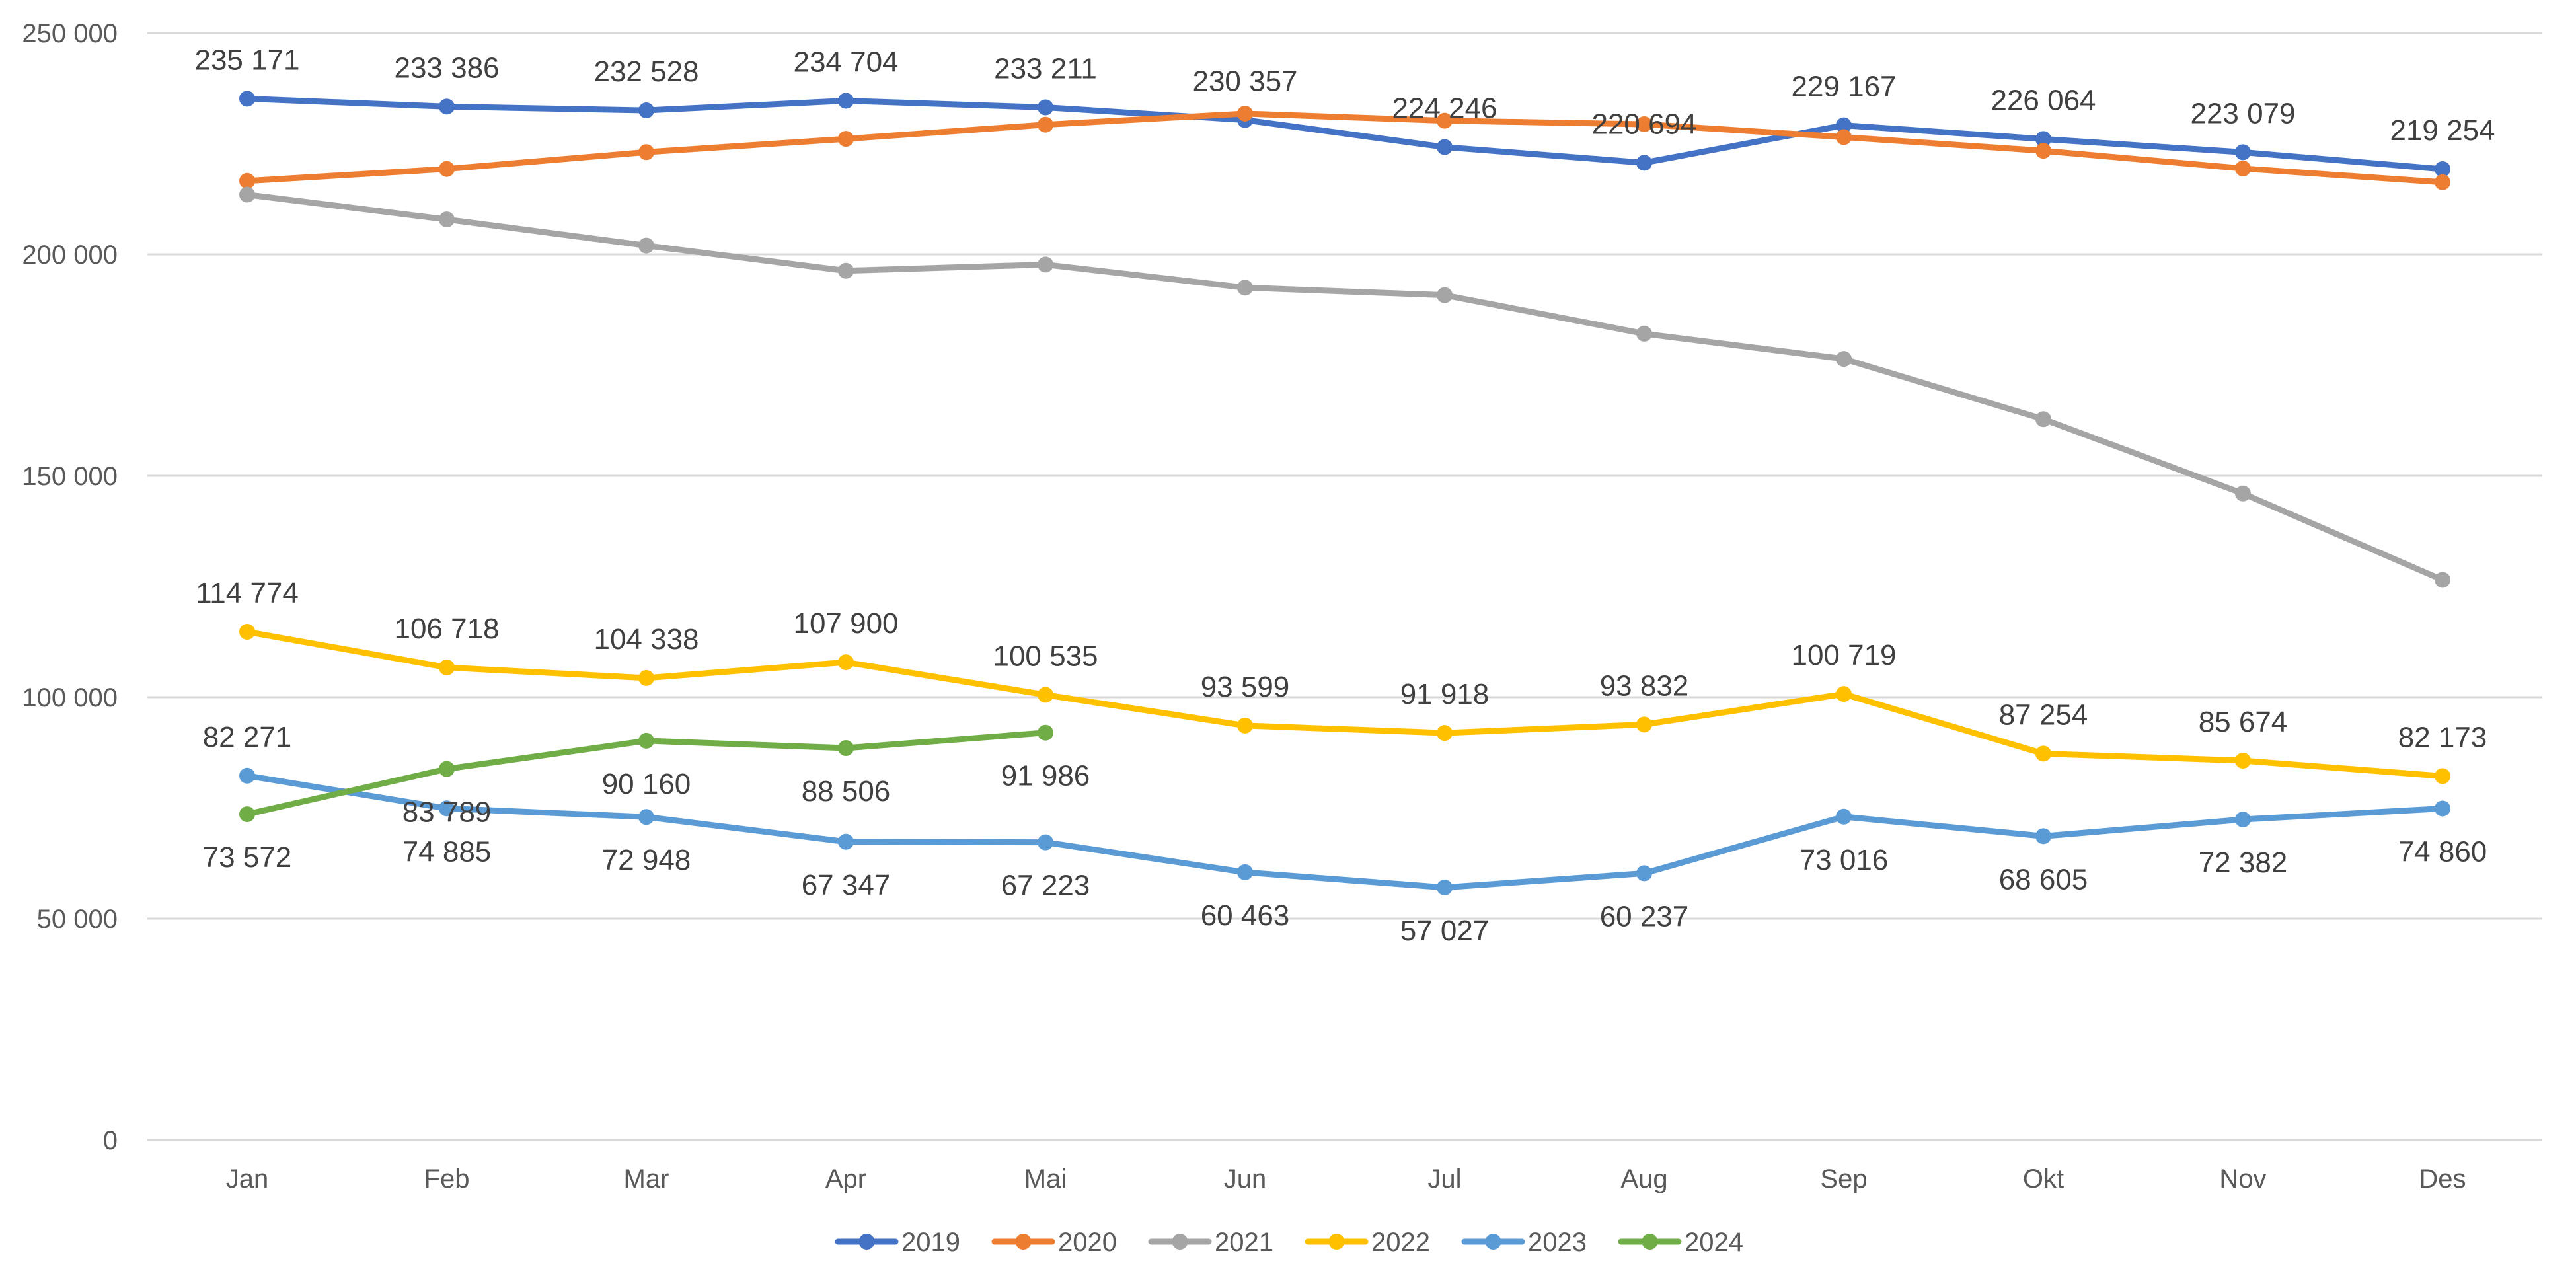 The height and width of the screenshot is (1288, 2576). I want to click on series-2019, so click(1344, 134).